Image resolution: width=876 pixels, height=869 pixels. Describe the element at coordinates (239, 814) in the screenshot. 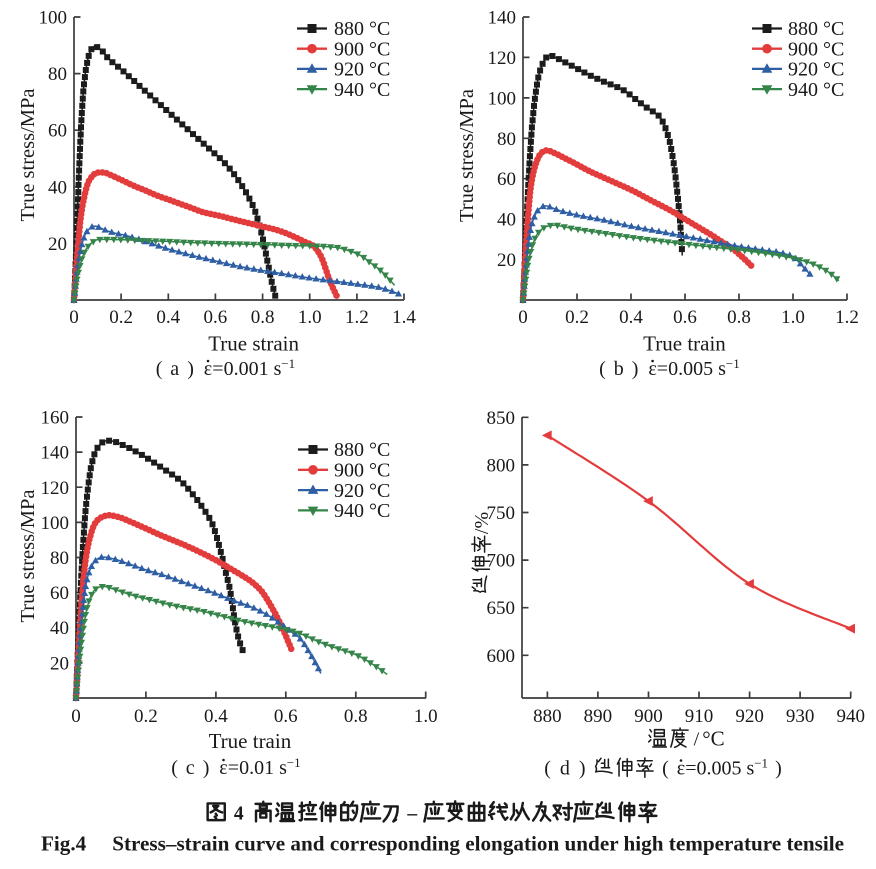

I see `svg-text: 4` at that location.